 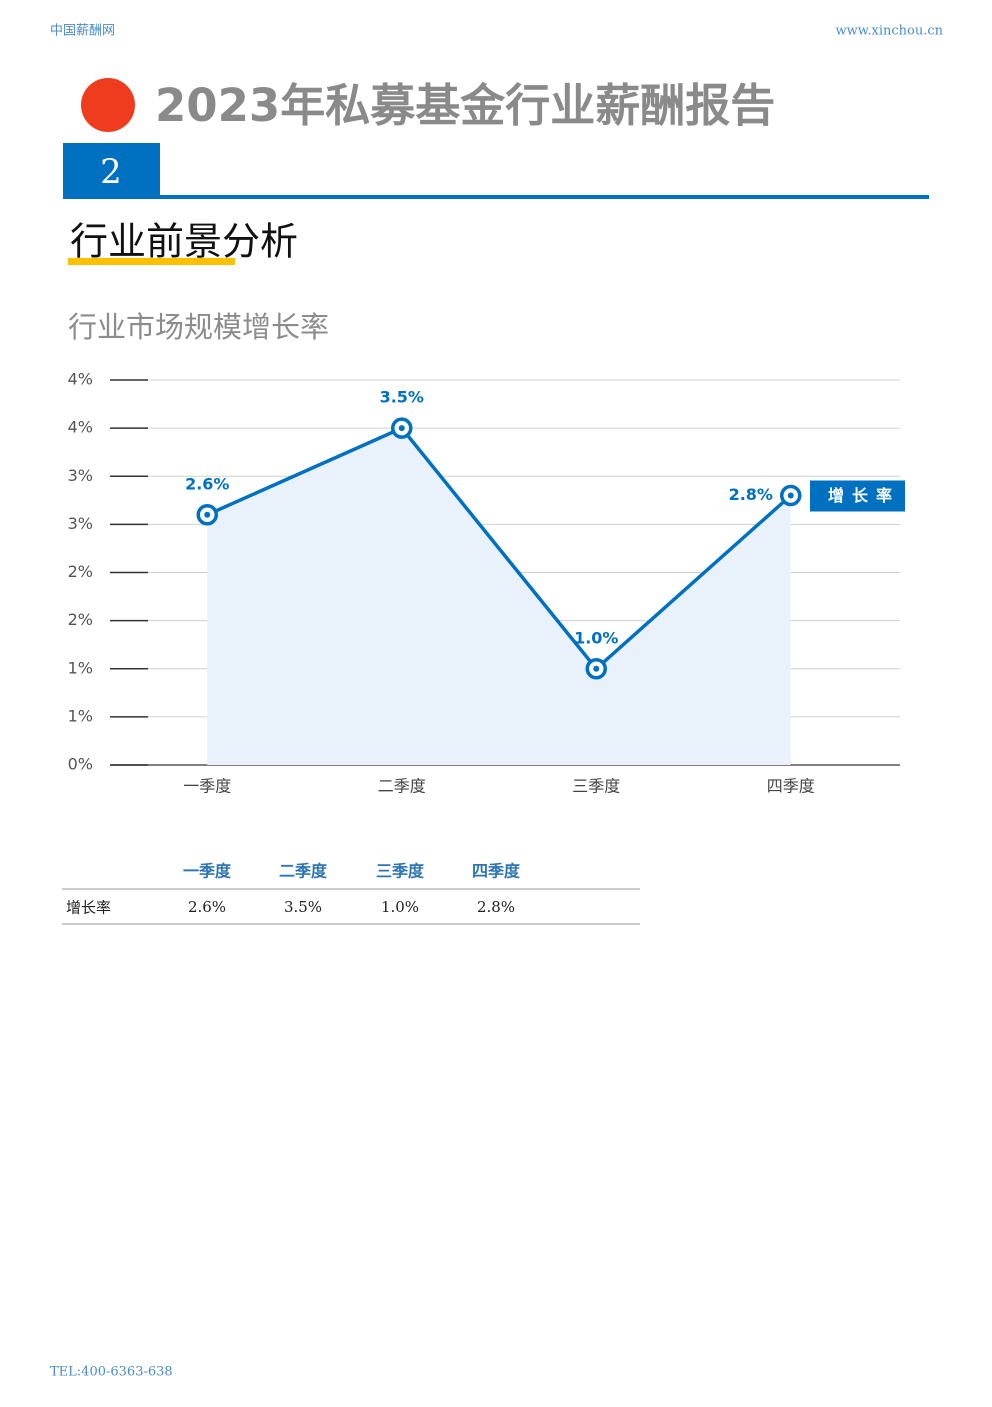 What do you see at coordinates (207, 786) in the screenshot?
I see `x-tick-label: 一季度` at bounding box center [207, 786].